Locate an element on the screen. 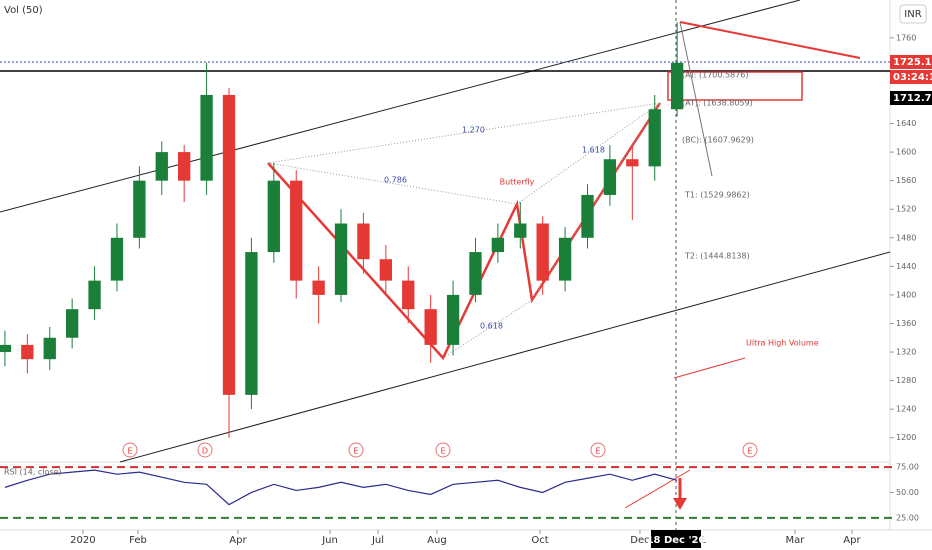 This screenshot has height=550, width=932. fib-ratio: 0.618 is located at coordinates (491, 326).